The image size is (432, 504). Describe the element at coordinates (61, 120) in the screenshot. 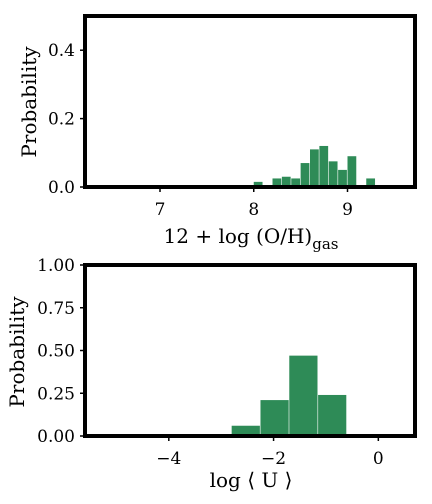

I see `metallicity-y-tick-label: 0.2` at that location.